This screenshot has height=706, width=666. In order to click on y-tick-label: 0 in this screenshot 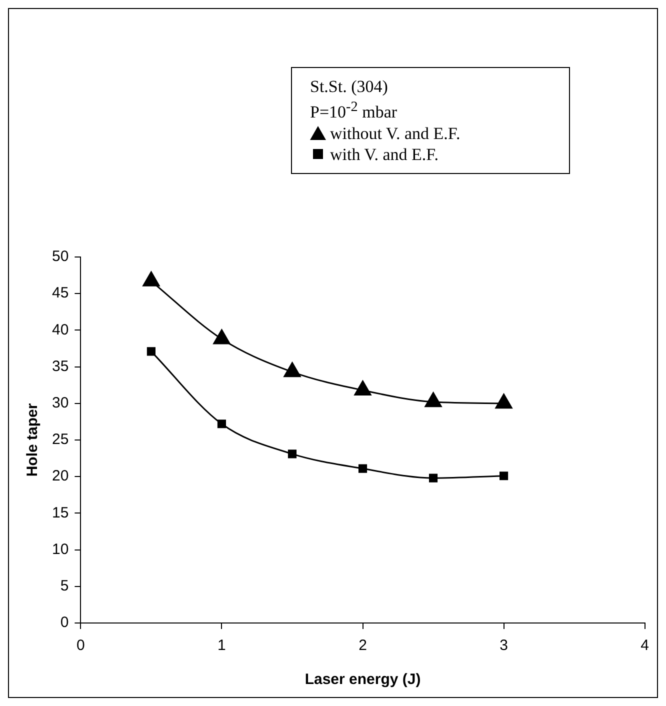, I will do `click(64, 623)`.